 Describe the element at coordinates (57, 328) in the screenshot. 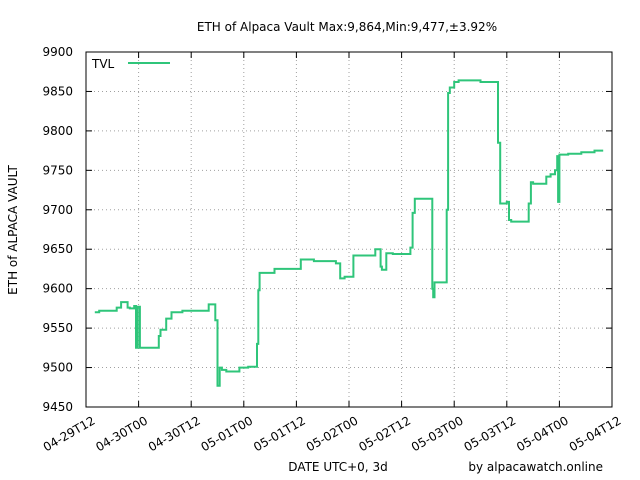

I see `y-tick-label: 9550` at that location.